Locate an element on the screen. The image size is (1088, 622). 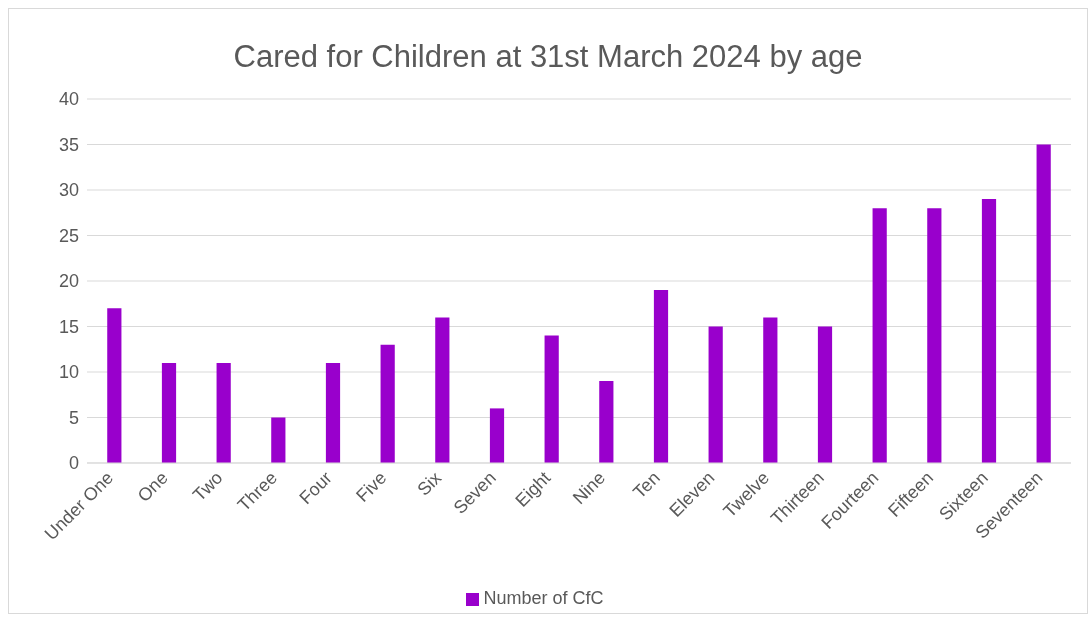
x-tick-label: Ten is located at coordinates (646, 485).